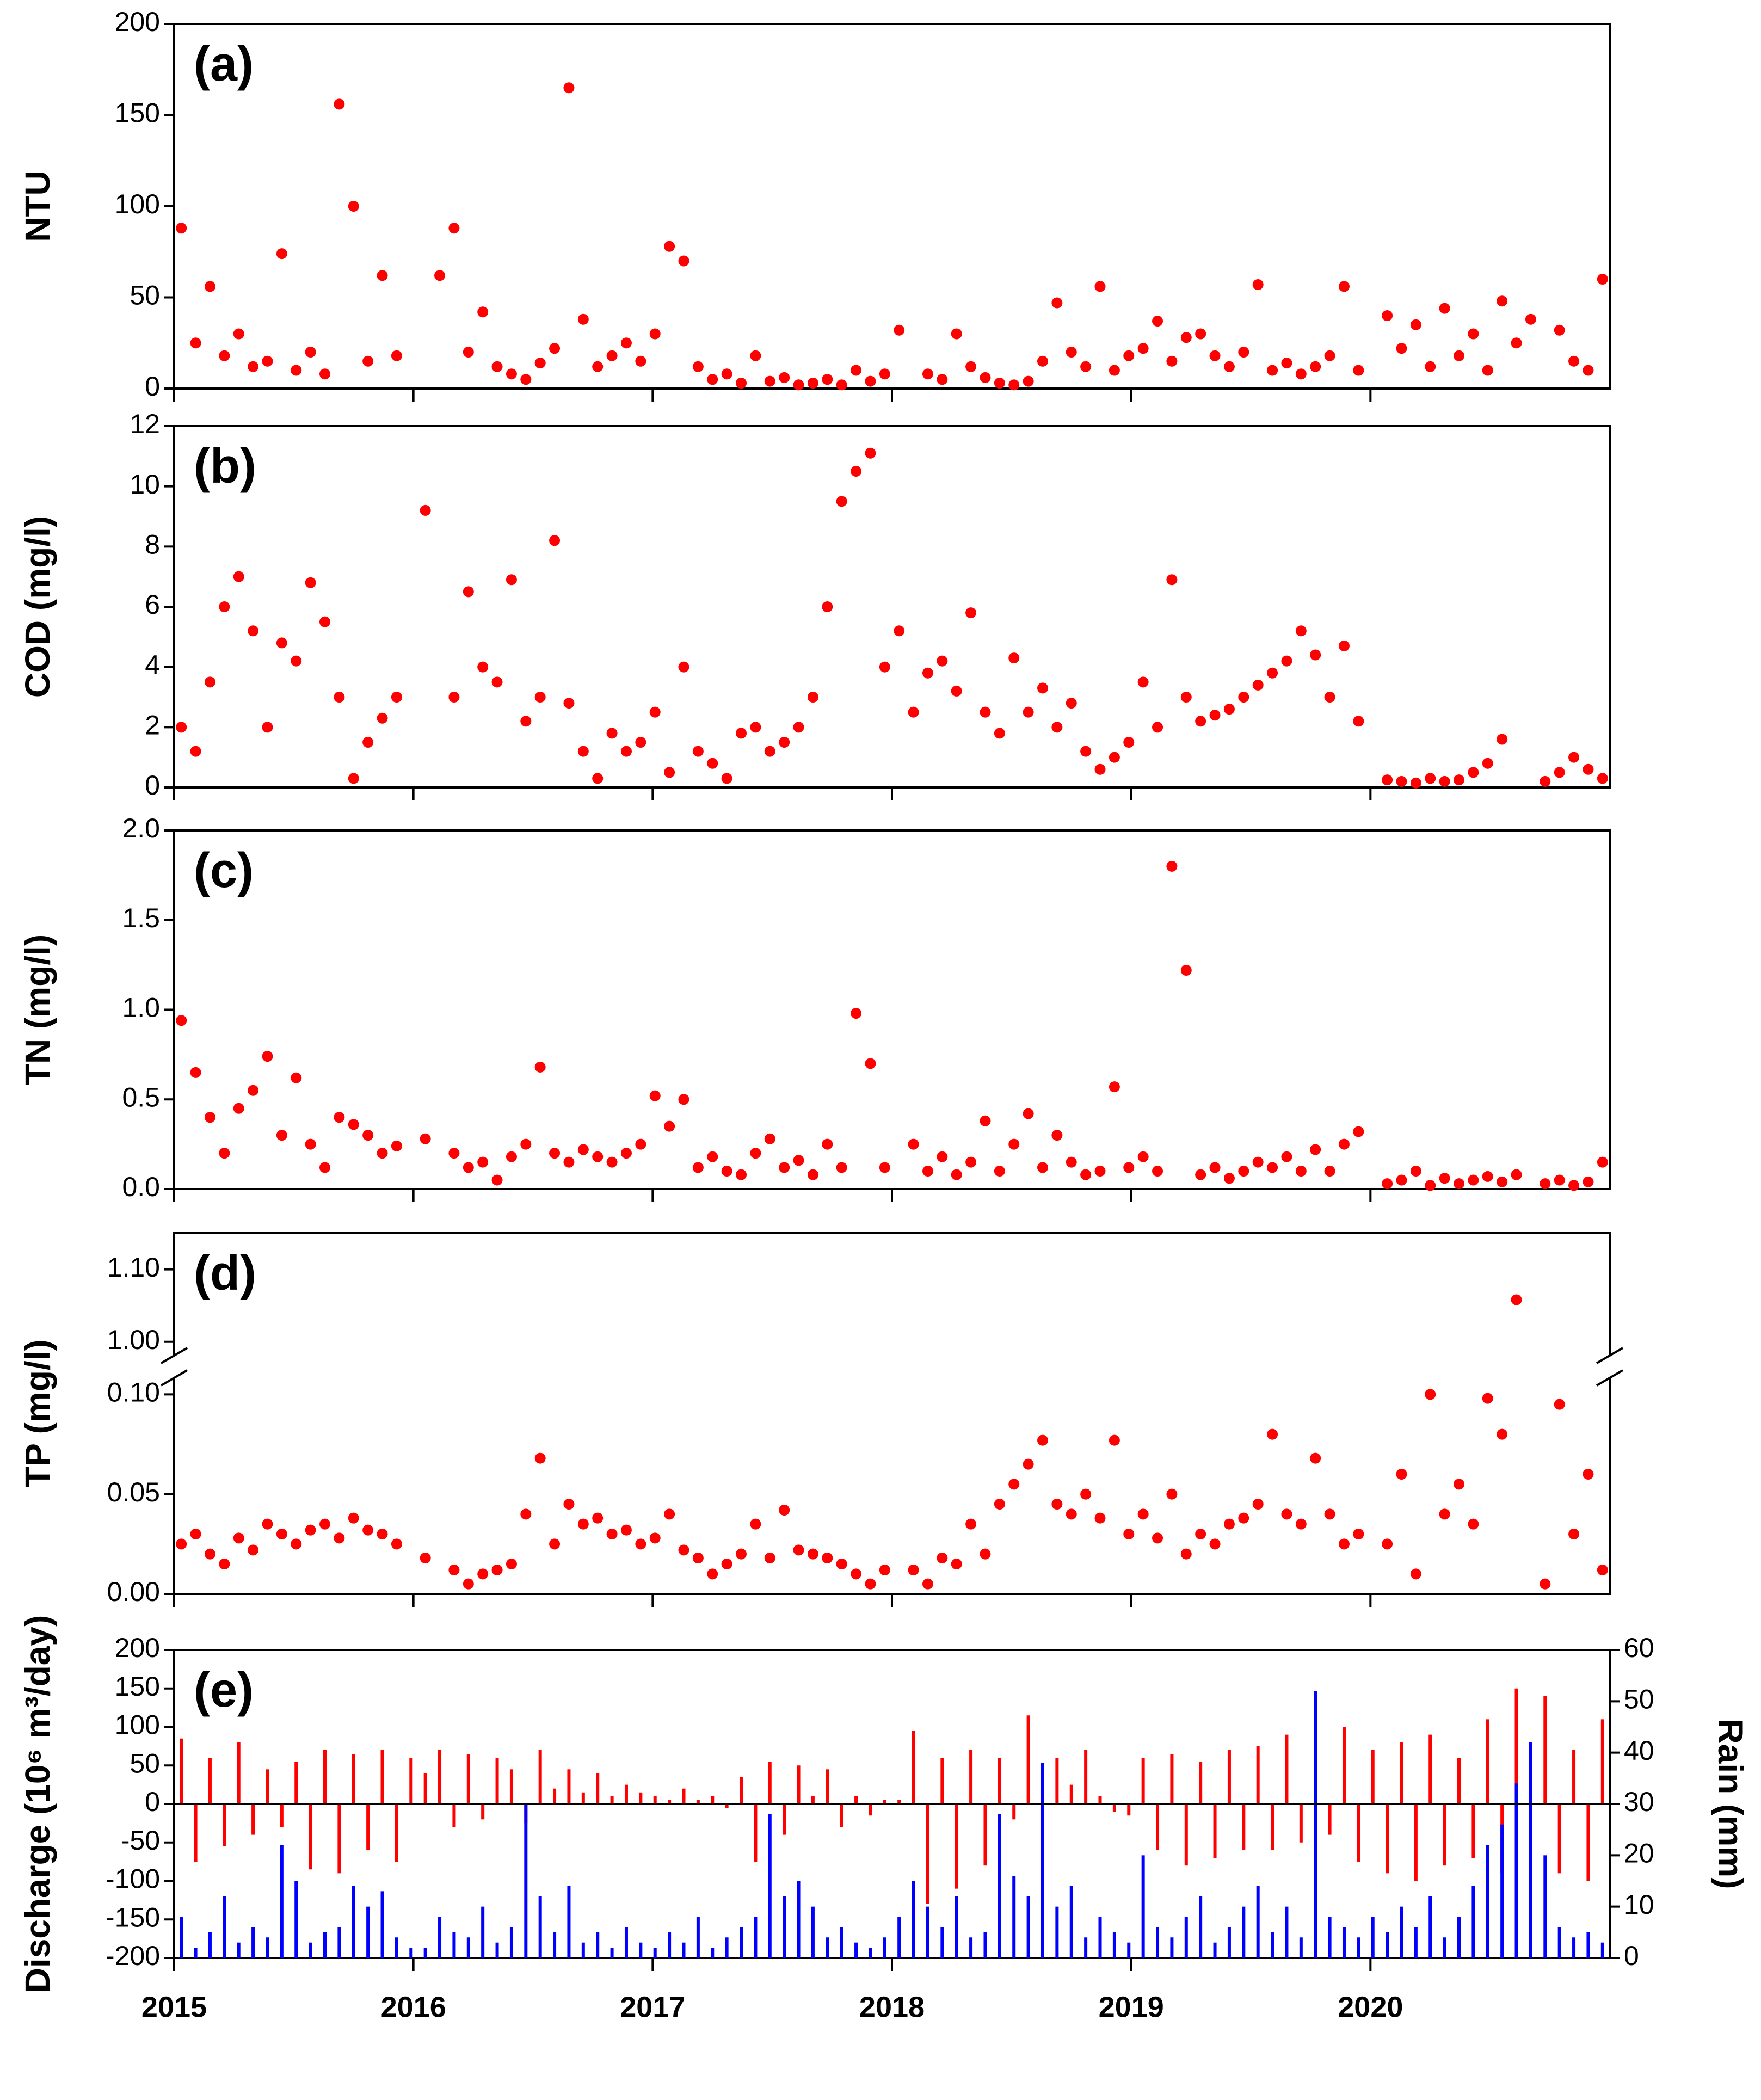  I want to click on y-tick-label: 2, so click(152, 725).